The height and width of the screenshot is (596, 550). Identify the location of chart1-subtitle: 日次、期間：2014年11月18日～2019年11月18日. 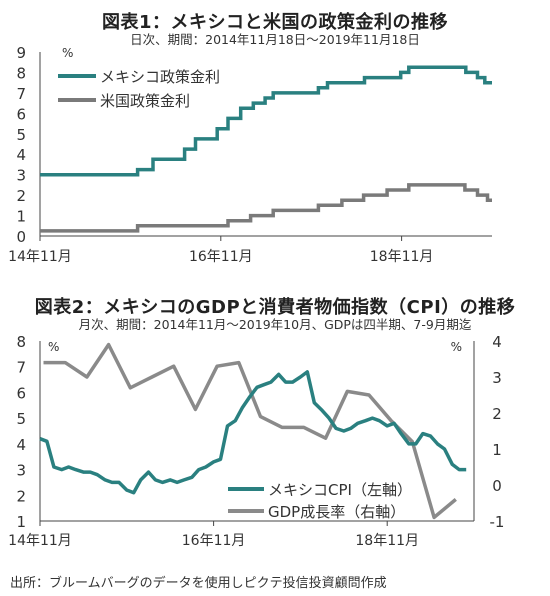
(275, 39).